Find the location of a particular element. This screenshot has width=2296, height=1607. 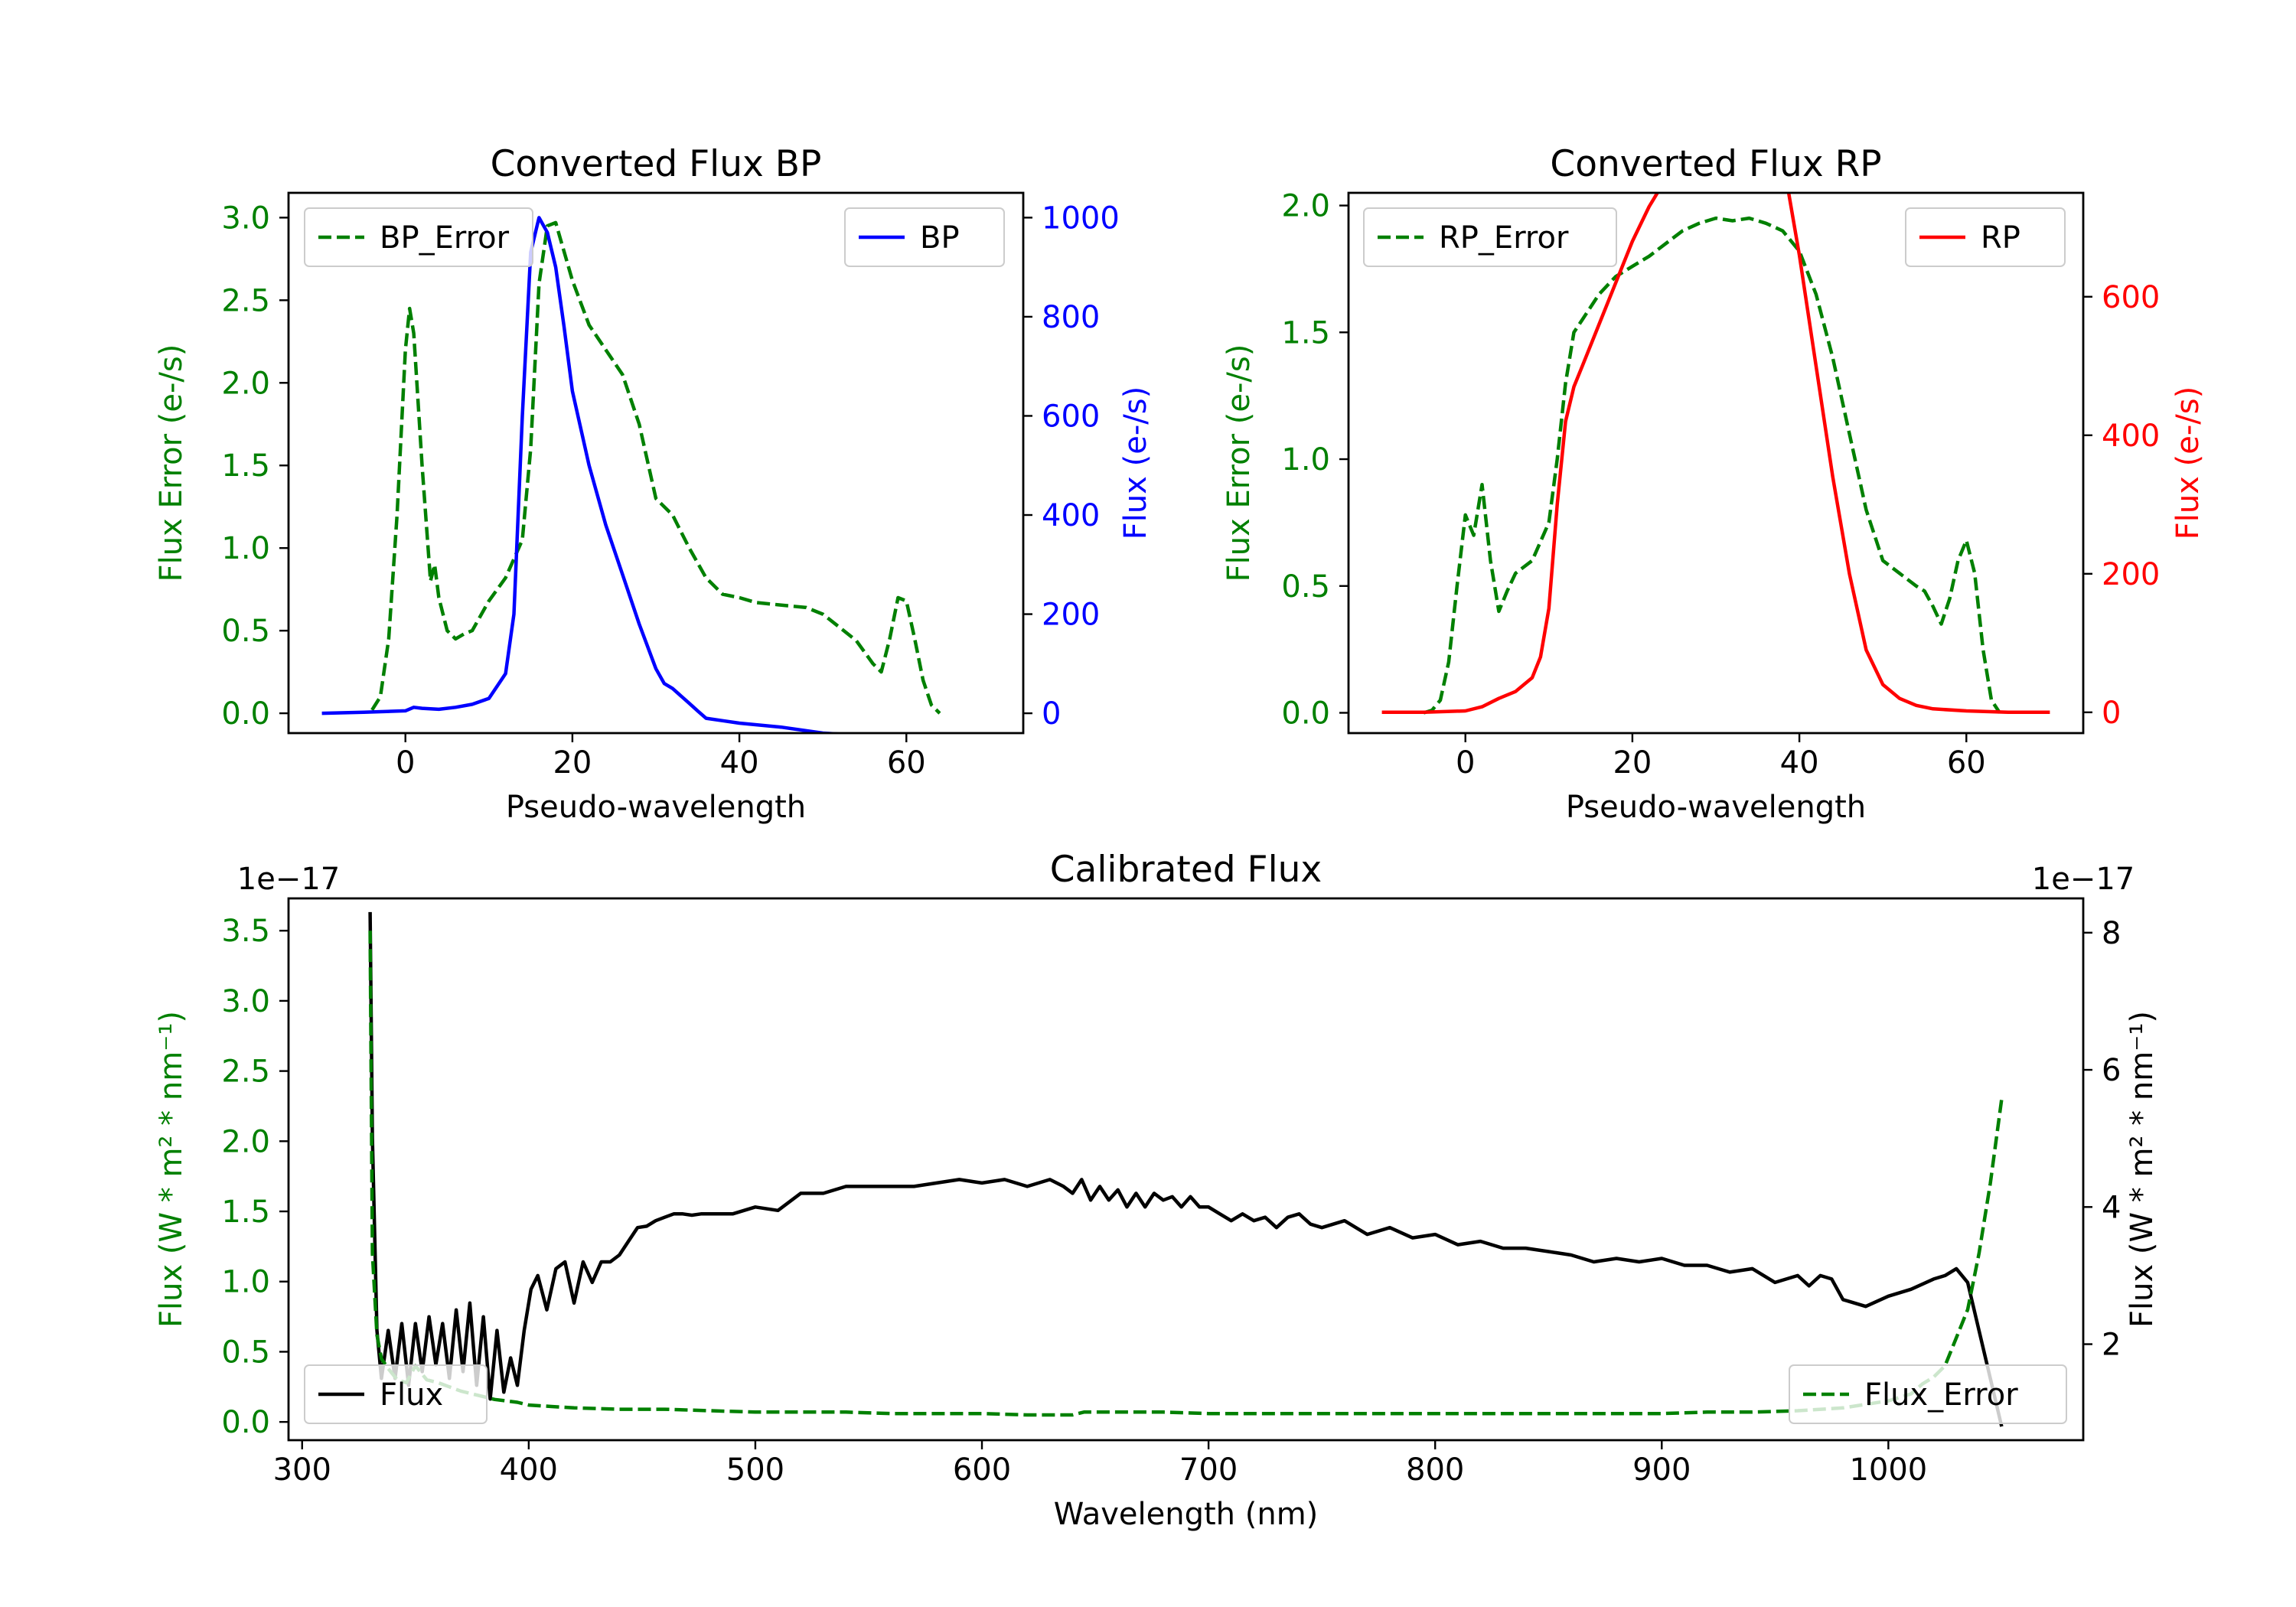

x-tick-label: 400 is located at coordinates (529, 1470).